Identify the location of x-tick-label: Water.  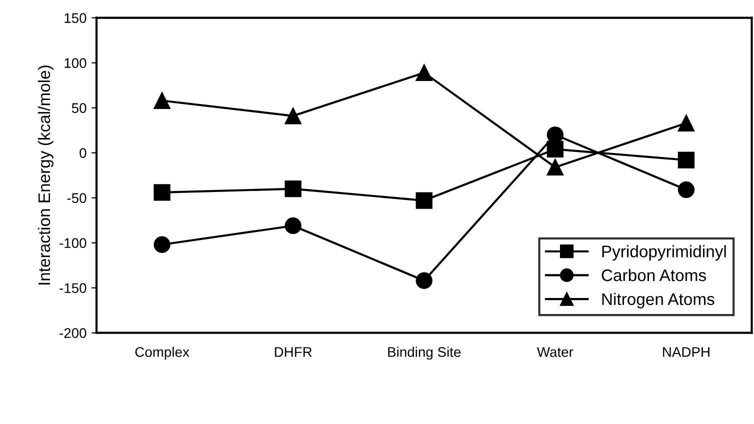
(555, 352).